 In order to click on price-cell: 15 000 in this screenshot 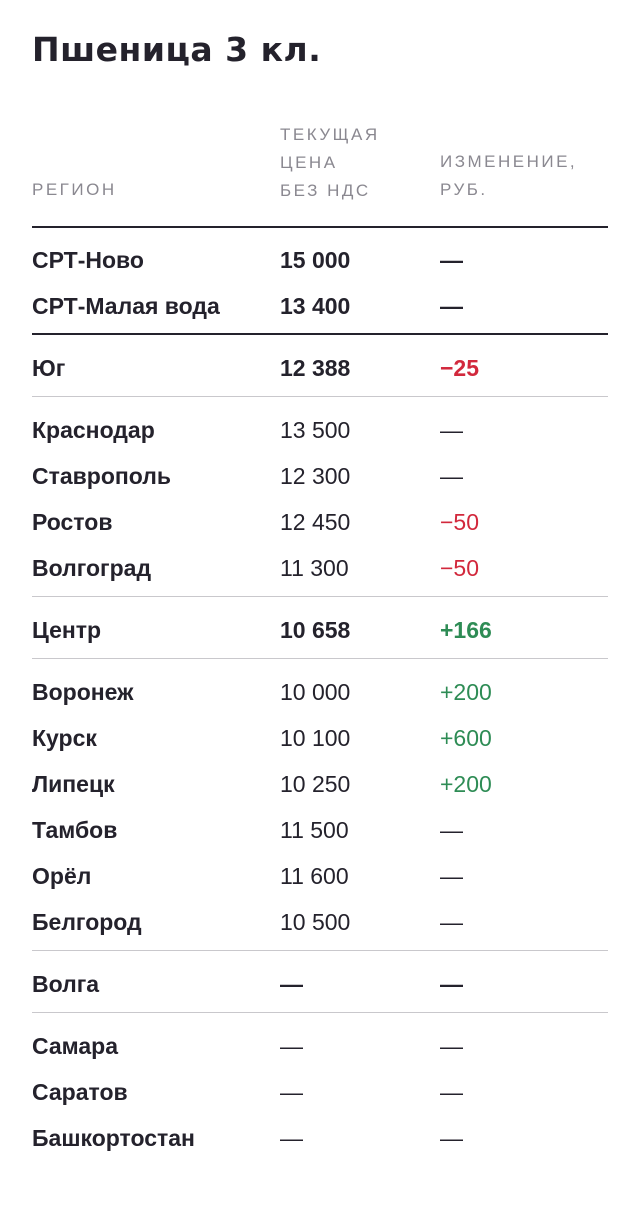, I will do `click(315, 260)`.